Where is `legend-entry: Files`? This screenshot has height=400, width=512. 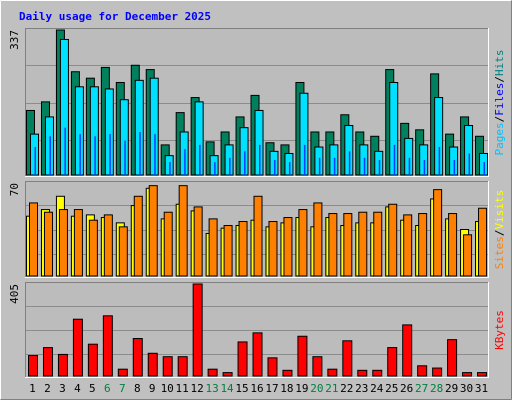 legend-entry: Files is located at coordinates (499, 99).